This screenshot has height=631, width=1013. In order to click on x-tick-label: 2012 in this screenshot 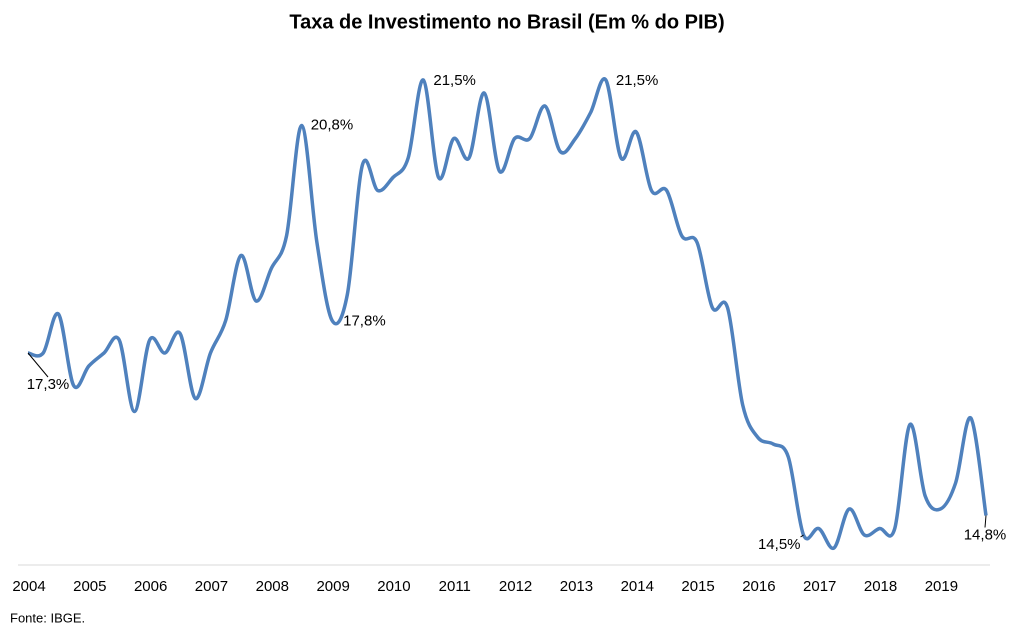, I will do `click(515, 586)`.